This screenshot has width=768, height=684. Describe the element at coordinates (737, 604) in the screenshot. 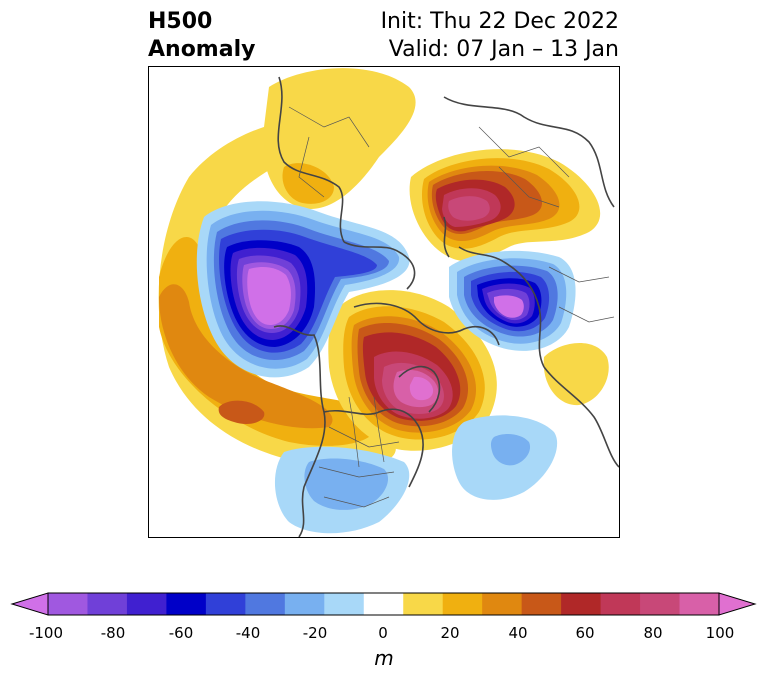

I see `colorbar-max-extend` at that location.